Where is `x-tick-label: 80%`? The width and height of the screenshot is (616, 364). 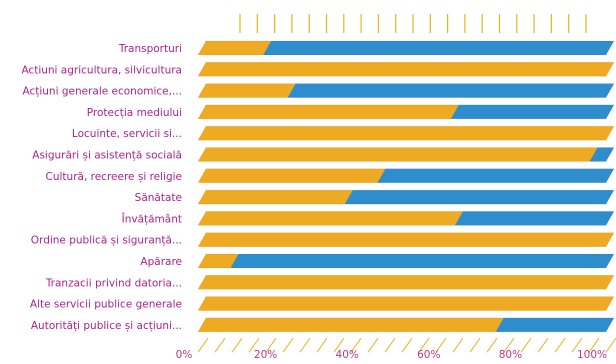 x-tick-label: 80% is located at coordinates (510, 355).